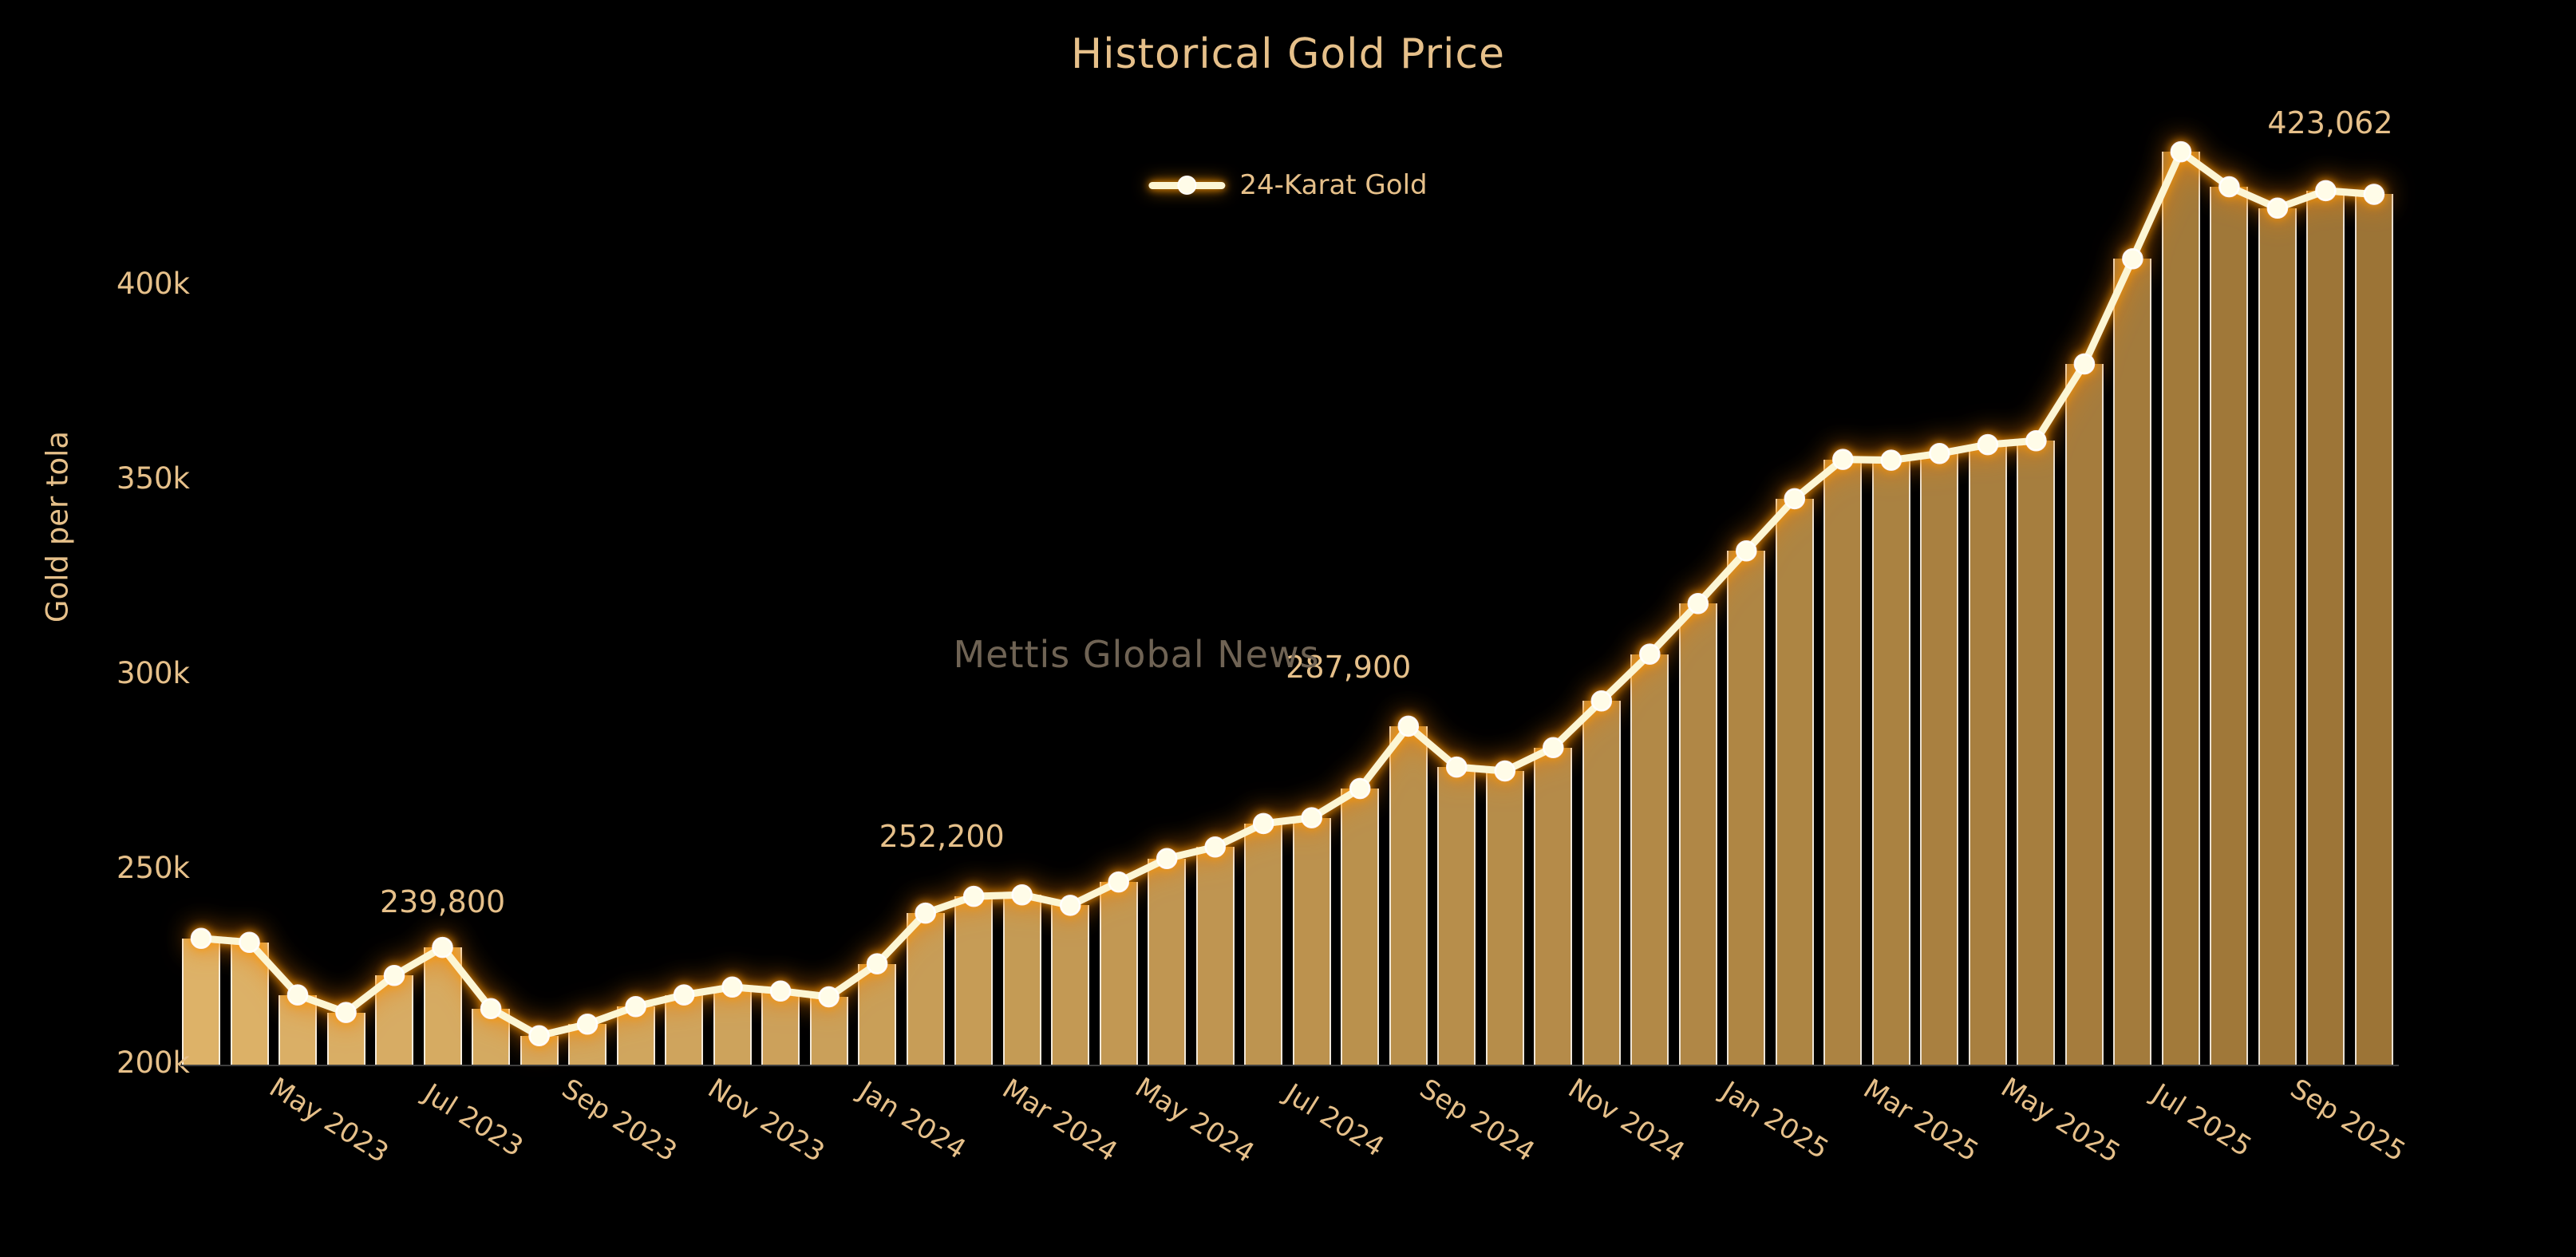  What do you see at coordinates (1187, 185) in the screenshot?
I see `legend-line-swatch` at bounding box center [1187, 185].